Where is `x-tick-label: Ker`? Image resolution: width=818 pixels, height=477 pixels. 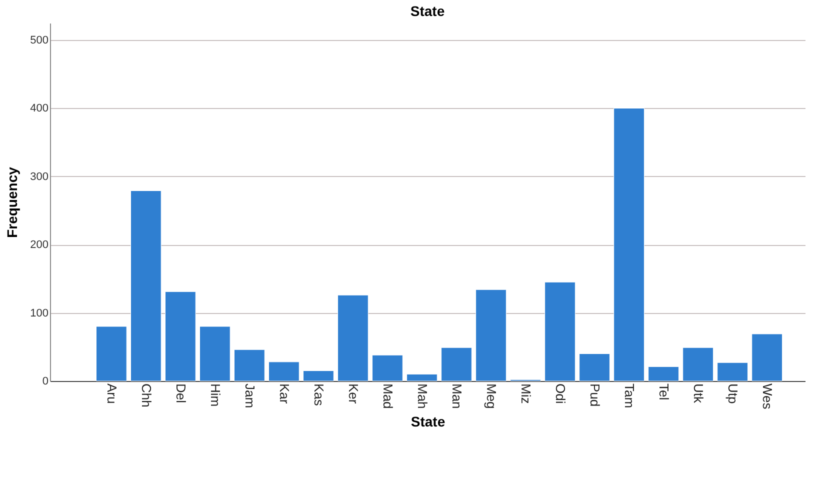
x-tick-label: Ker is located at coordinates (353, 394).